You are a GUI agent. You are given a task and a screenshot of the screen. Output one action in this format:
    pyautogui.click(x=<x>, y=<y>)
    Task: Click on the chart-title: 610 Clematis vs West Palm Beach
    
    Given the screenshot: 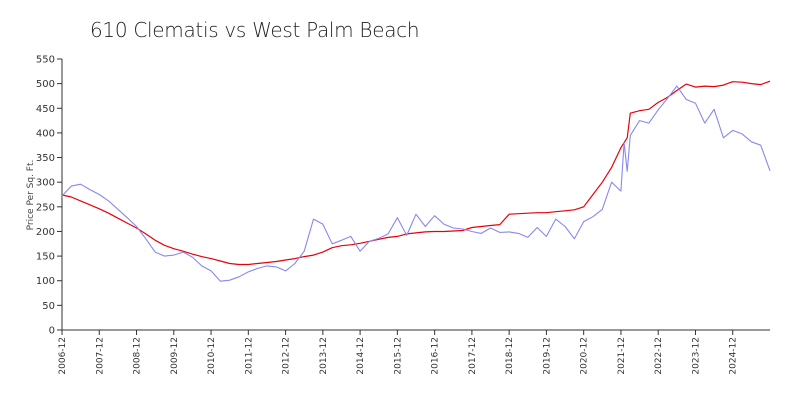 What is the action you would take?
    pyautogui.click(x=255, y=30)
    